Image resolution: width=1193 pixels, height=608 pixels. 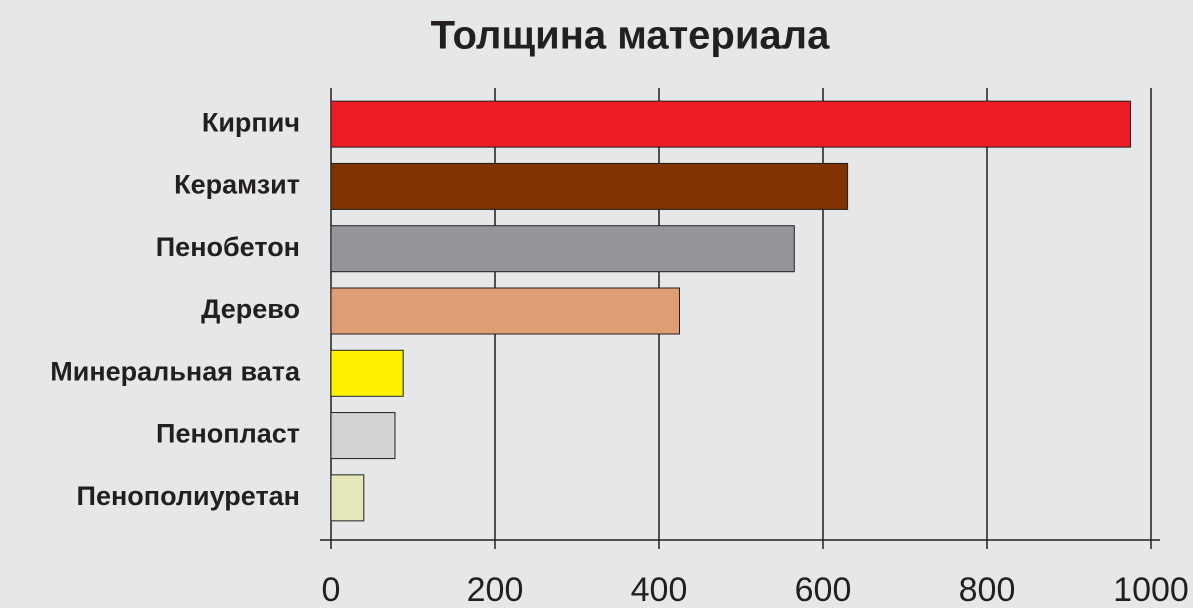 What do you see at coordinates (630, 36) in the screenshot?
I see `chart-title: Толщина материала` at bounding box center [630, 36].